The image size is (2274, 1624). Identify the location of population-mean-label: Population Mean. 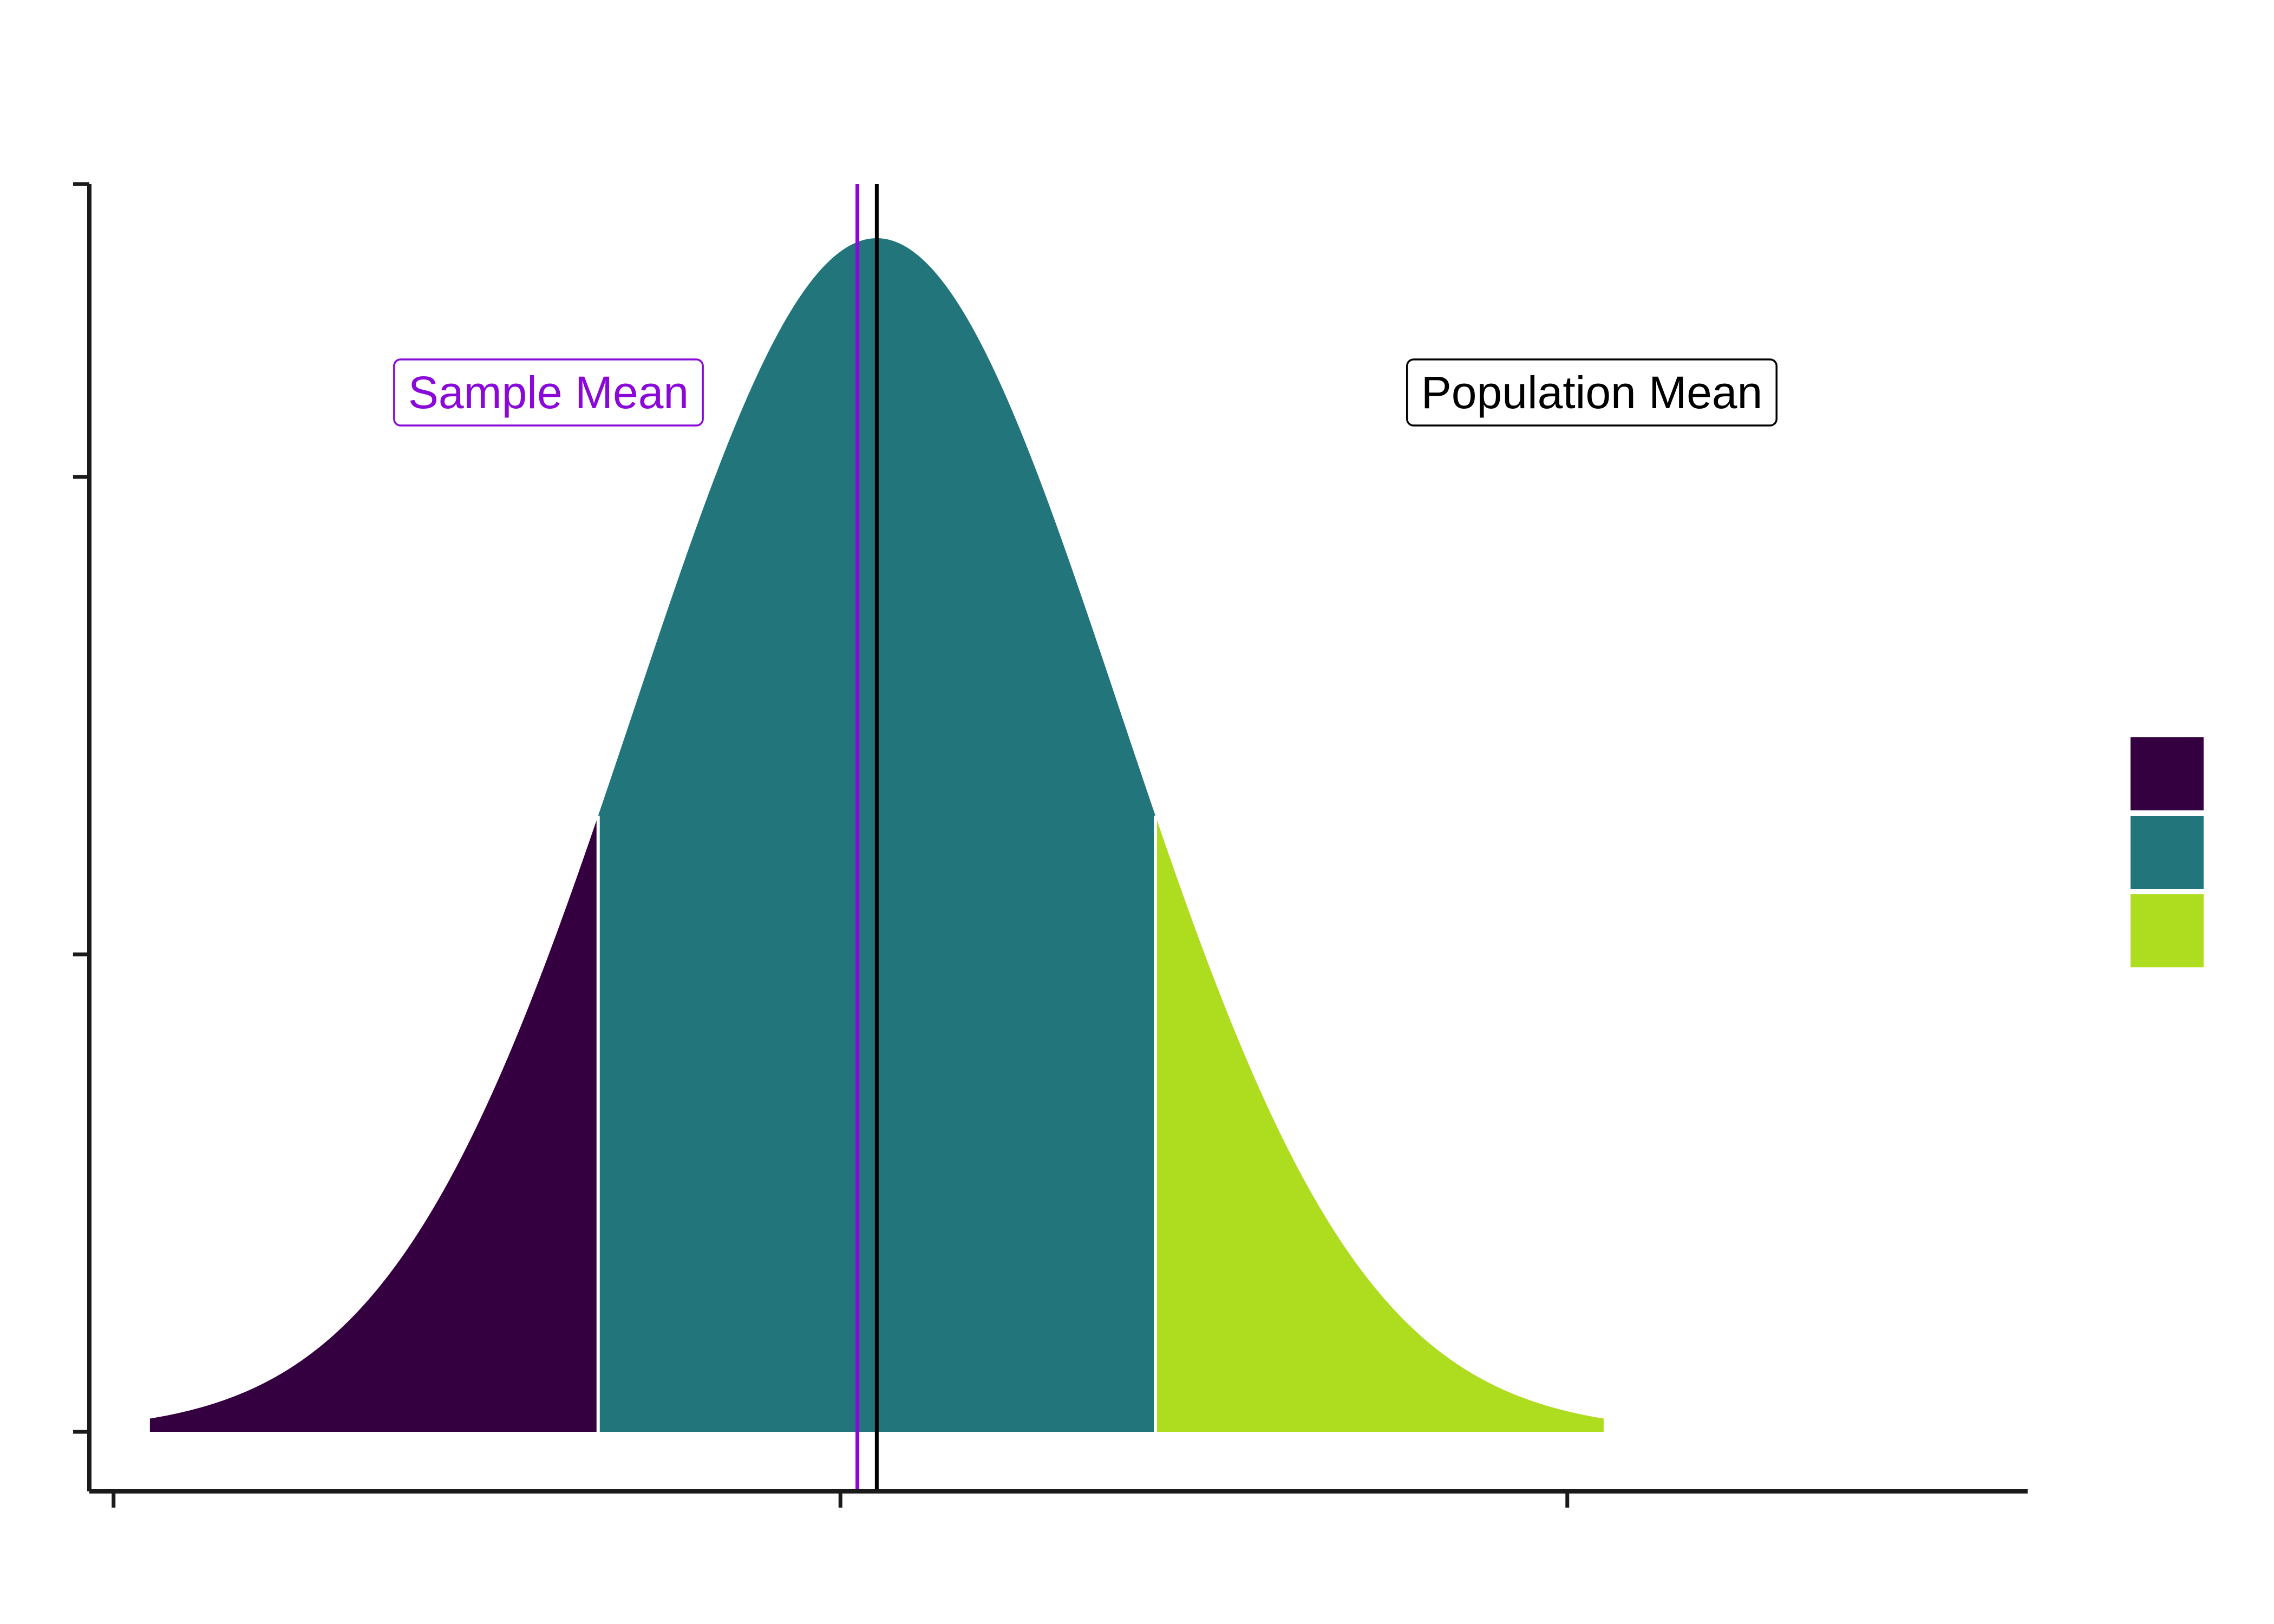
(1592, 392).